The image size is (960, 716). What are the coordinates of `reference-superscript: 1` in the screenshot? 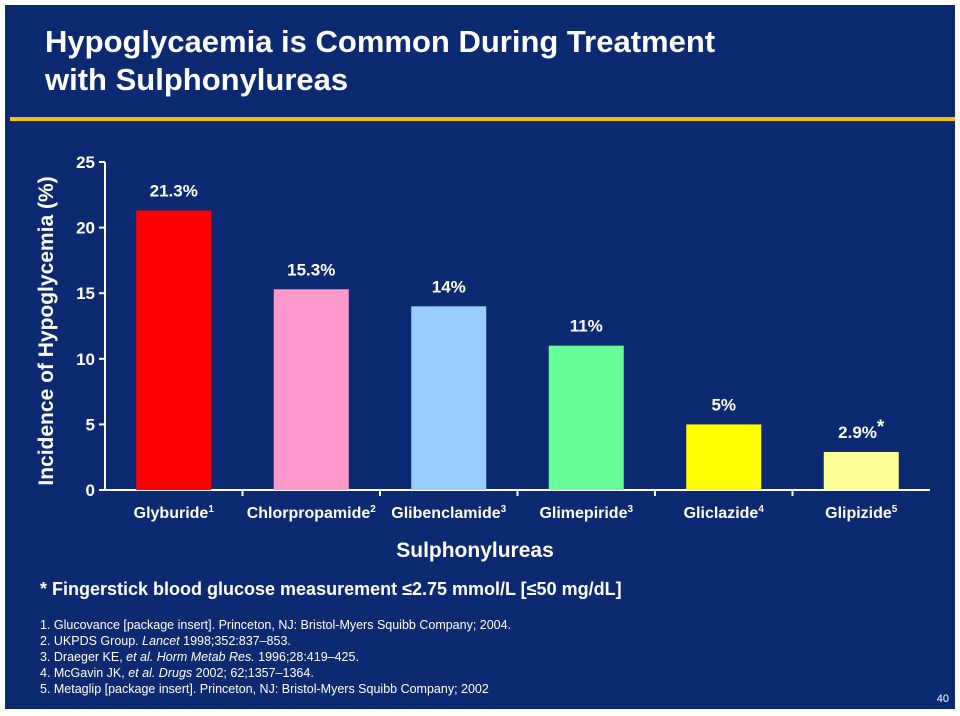 It's located at (211, 509).